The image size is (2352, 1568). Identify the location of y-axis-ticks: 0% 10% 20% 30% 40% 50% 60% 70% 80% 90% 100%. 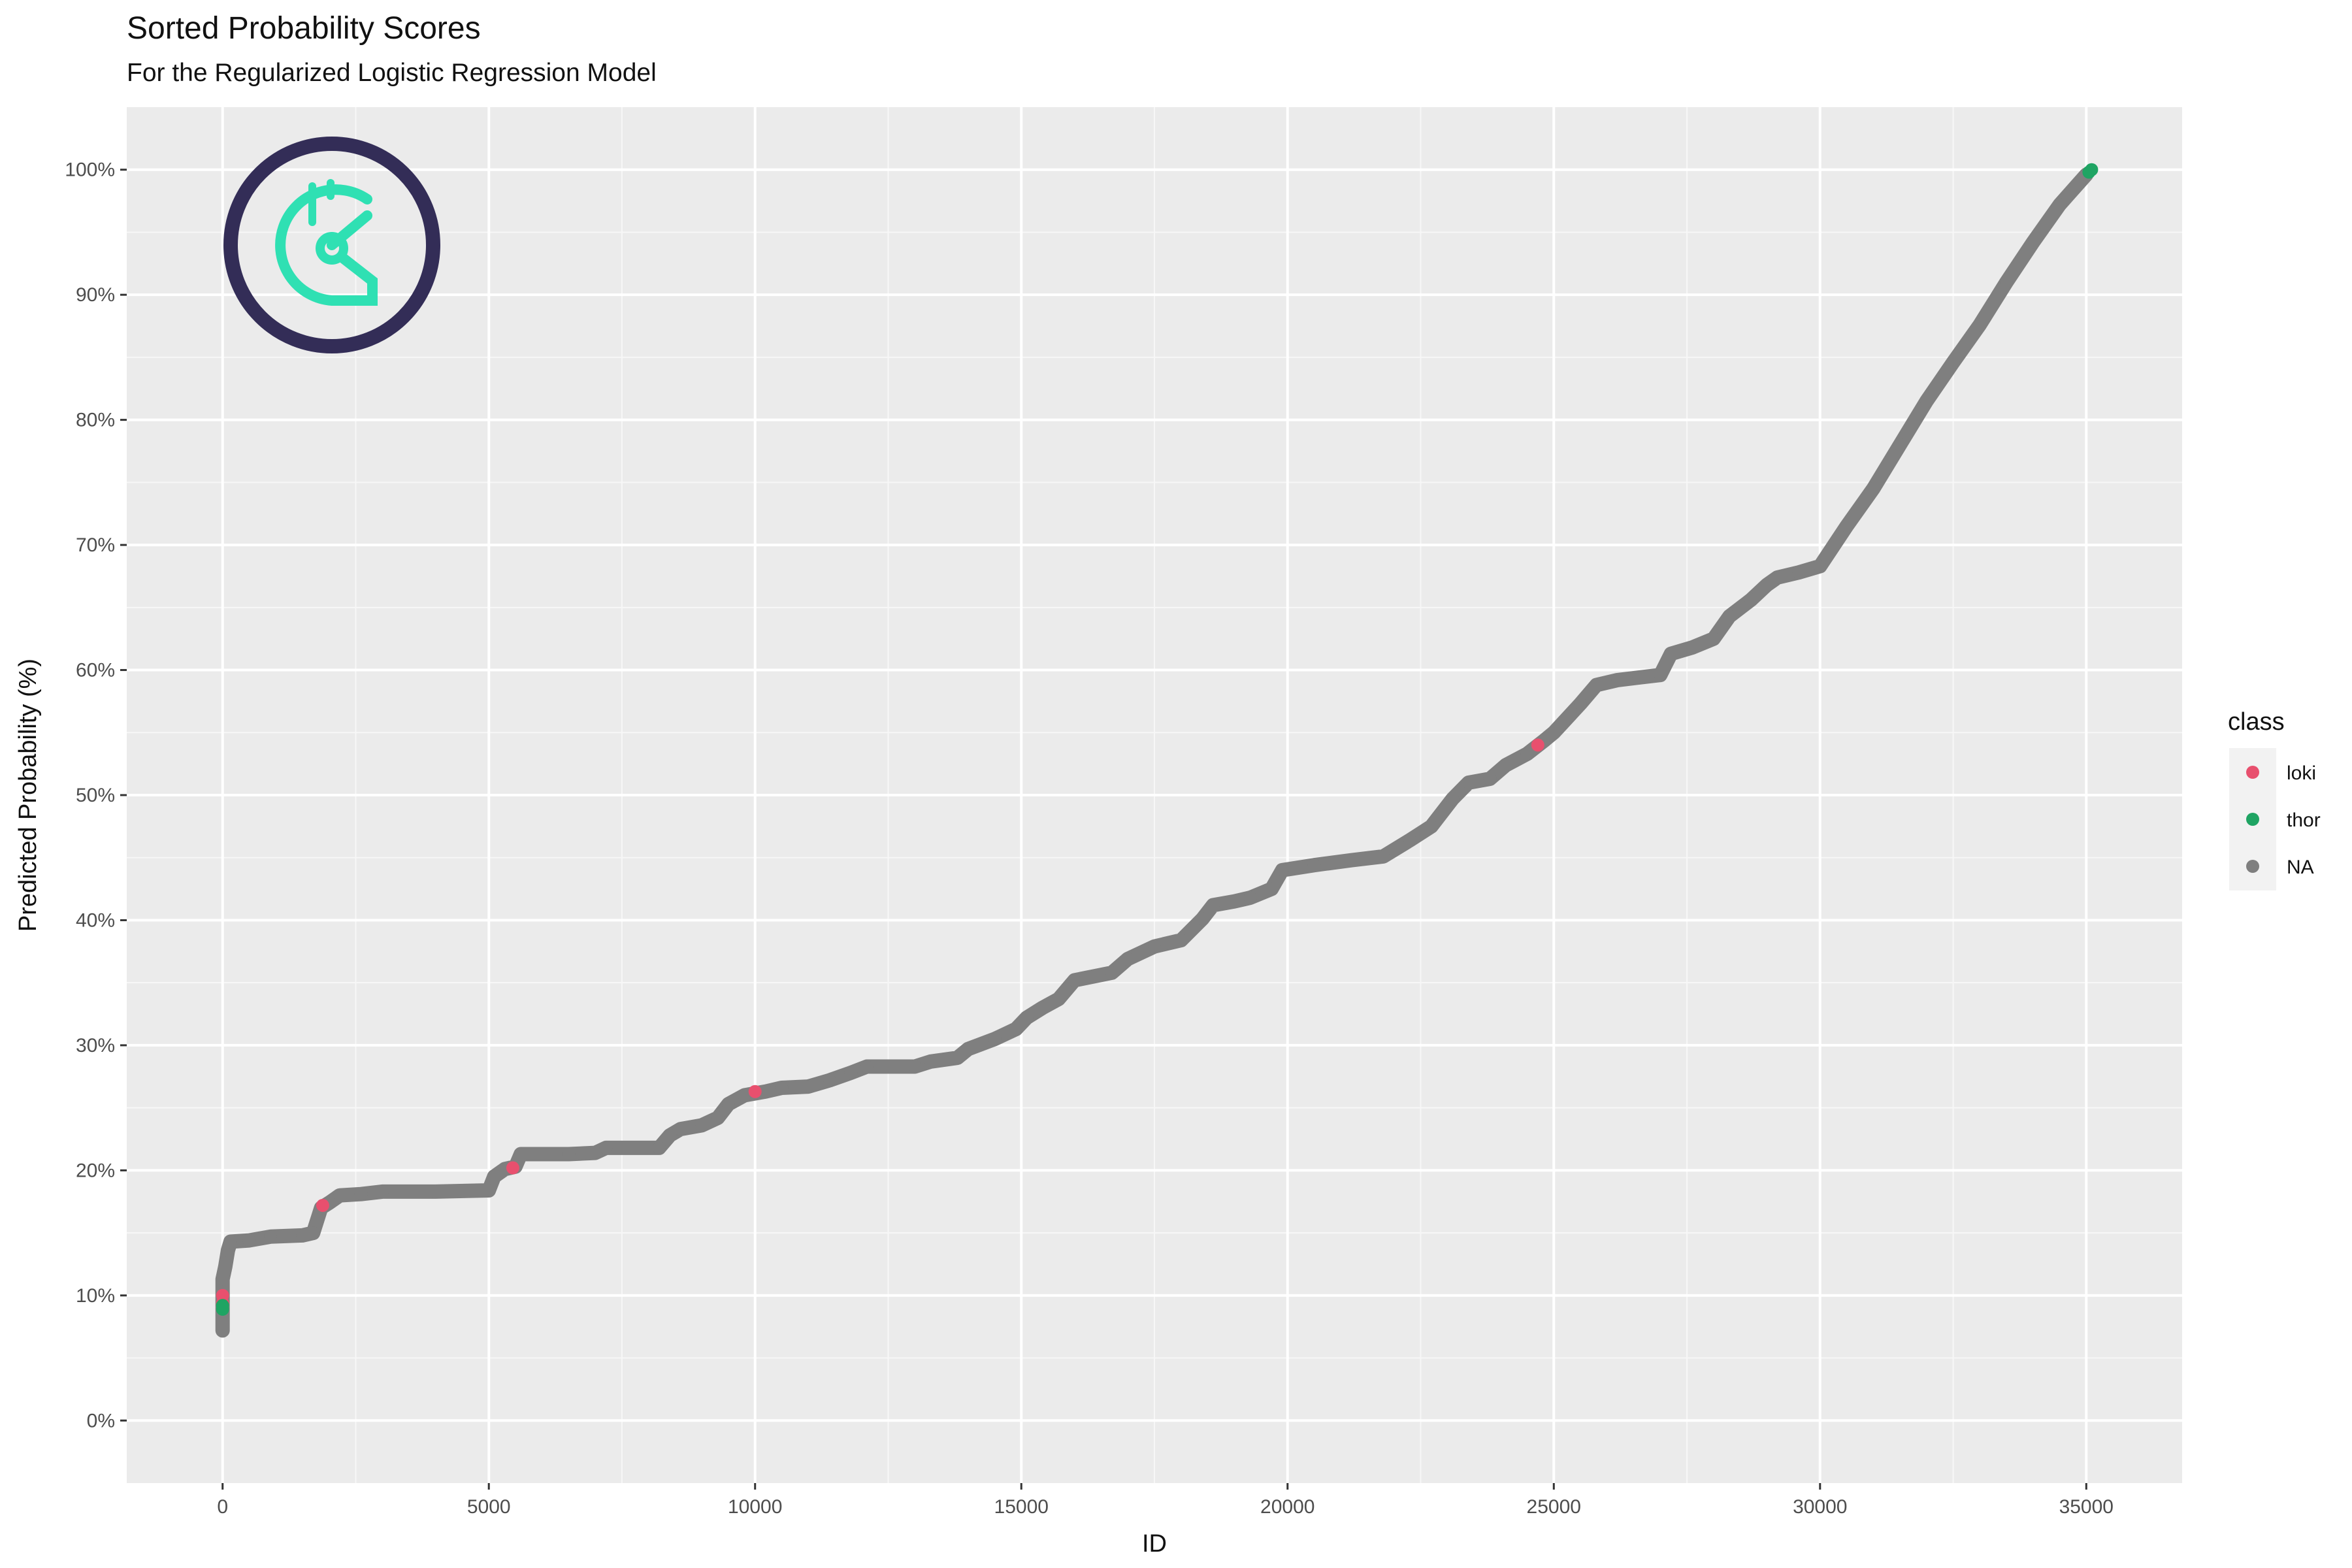
(96, 795).